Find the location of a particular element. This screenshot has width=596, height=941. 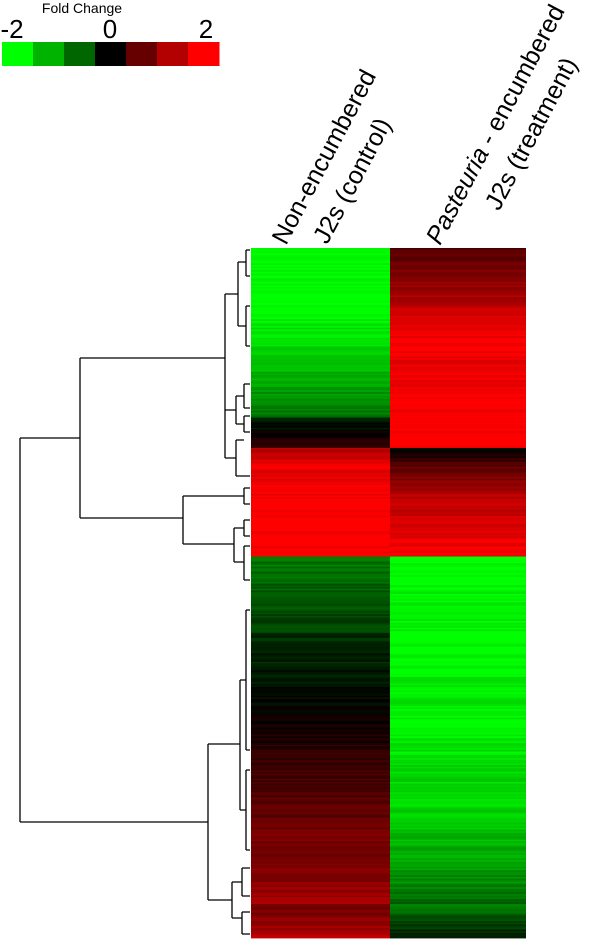

dendrogram-leaf-group is located at coordinates (246, 563).